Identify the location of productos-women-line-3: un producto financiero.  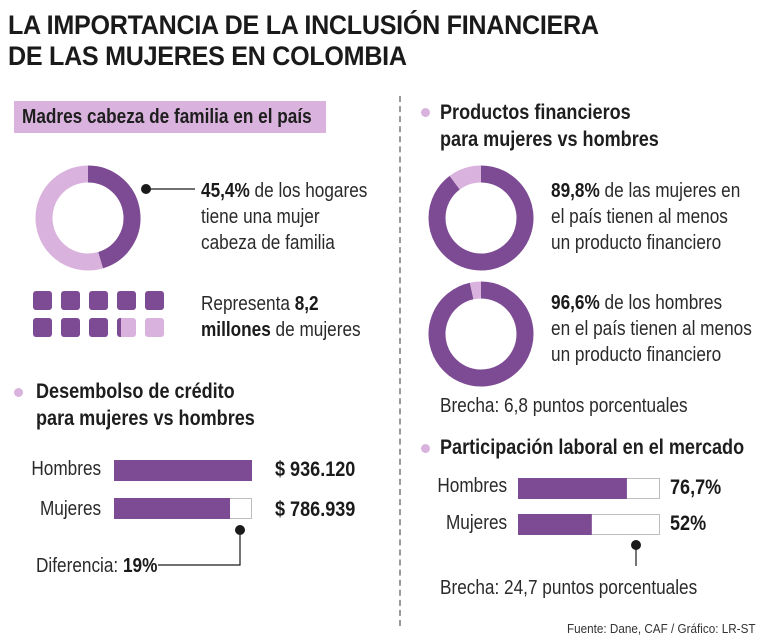
(636, 243).